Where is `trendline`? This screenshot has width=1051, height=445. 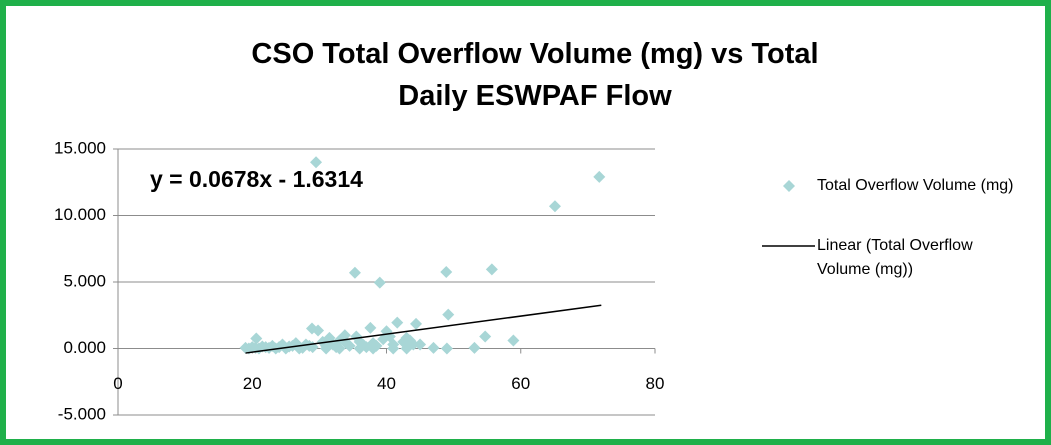
trendline is located at coordinates (423, 329).